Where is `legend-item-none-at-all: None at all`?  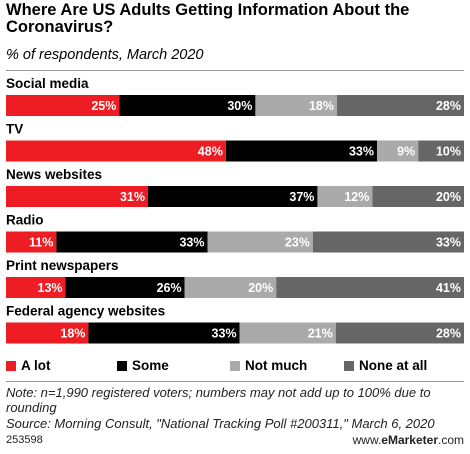
legend-item-none-at-all: None at all is located at coordinates (385, 366).